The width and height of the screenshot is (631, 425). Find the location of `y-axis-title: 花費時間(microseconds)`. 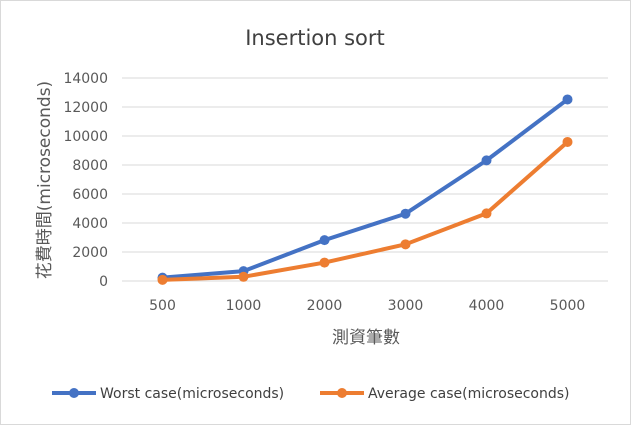

y-axis-title: 花費時間(microseconds) is located at coordinates (45, 180).